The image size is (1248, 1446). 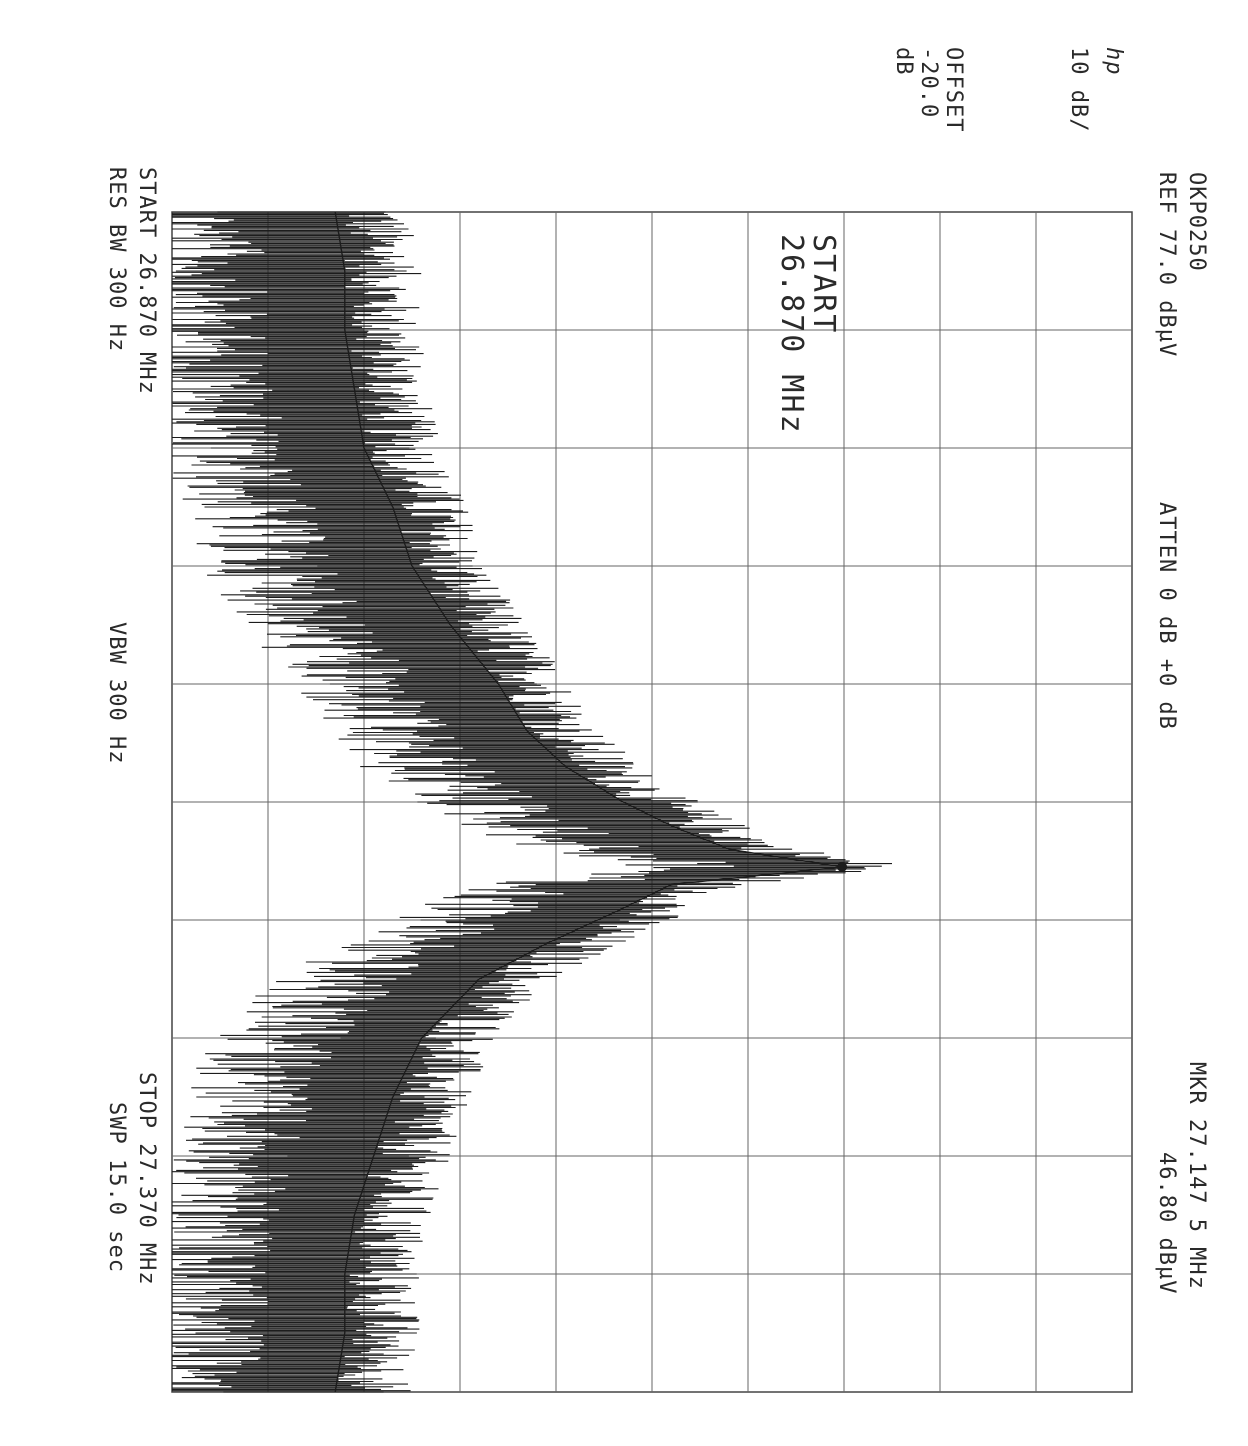 What do you see at coordinates (116, 1187) in the screenshot?
I see `sweep-time: SWP 15.0 sec` at bounding box center [116, 1187].